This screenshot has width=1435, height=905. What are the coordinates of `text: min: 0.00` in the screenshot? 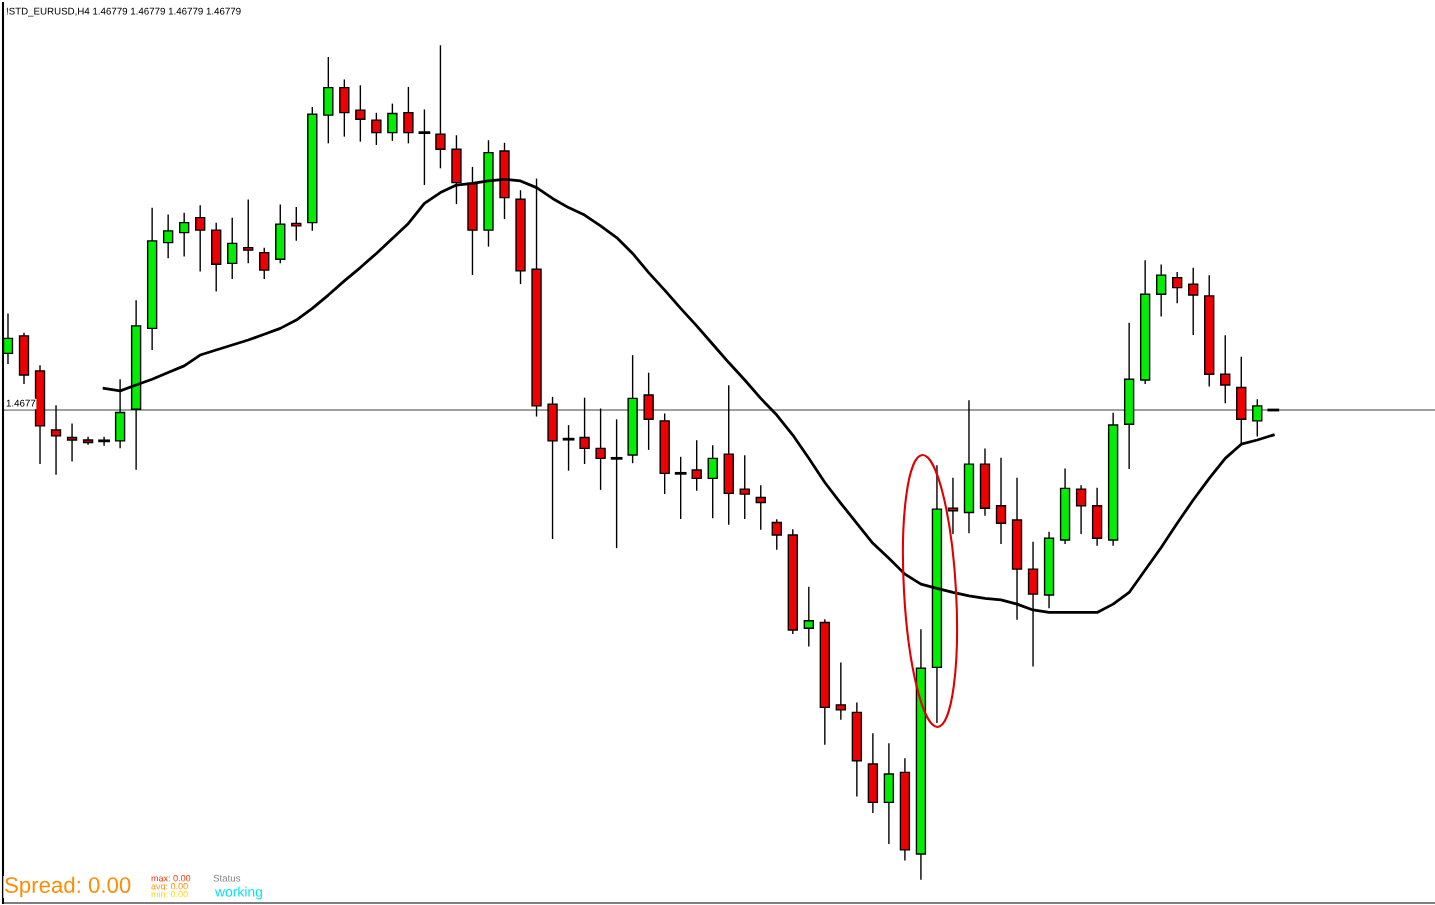 It's located at (169, 894).